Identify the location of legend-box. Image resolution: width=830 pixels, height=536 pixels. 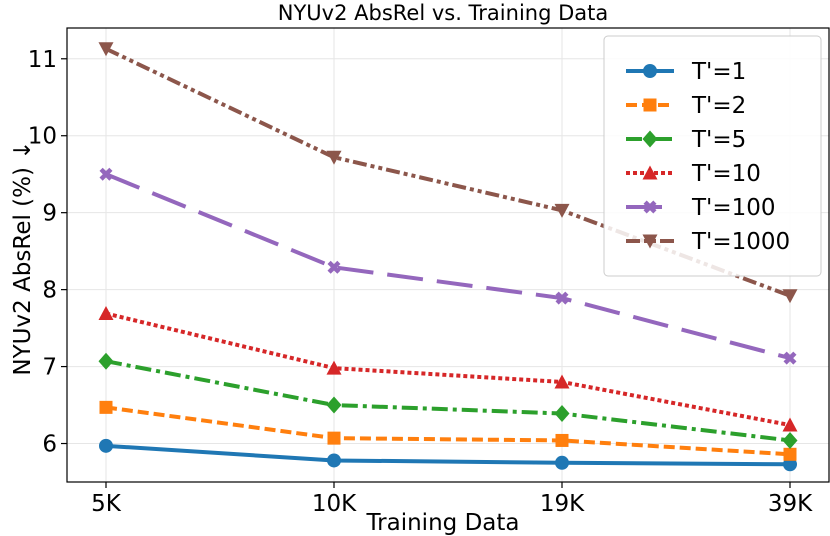
(712, 156).